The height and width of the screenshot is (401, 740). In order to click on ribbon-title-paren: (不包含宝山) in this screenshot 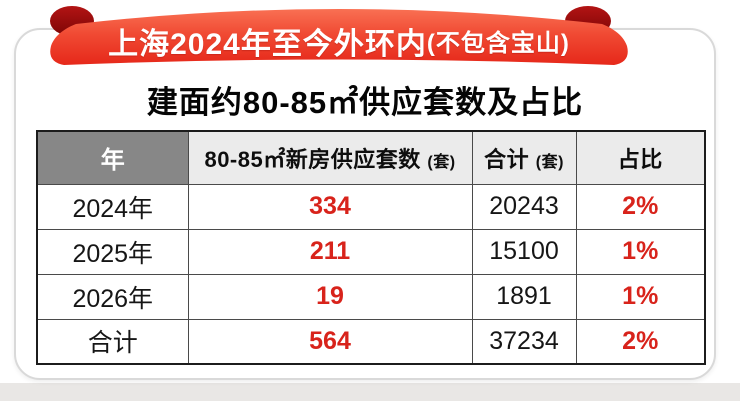, I will do `click(498, 43)`.